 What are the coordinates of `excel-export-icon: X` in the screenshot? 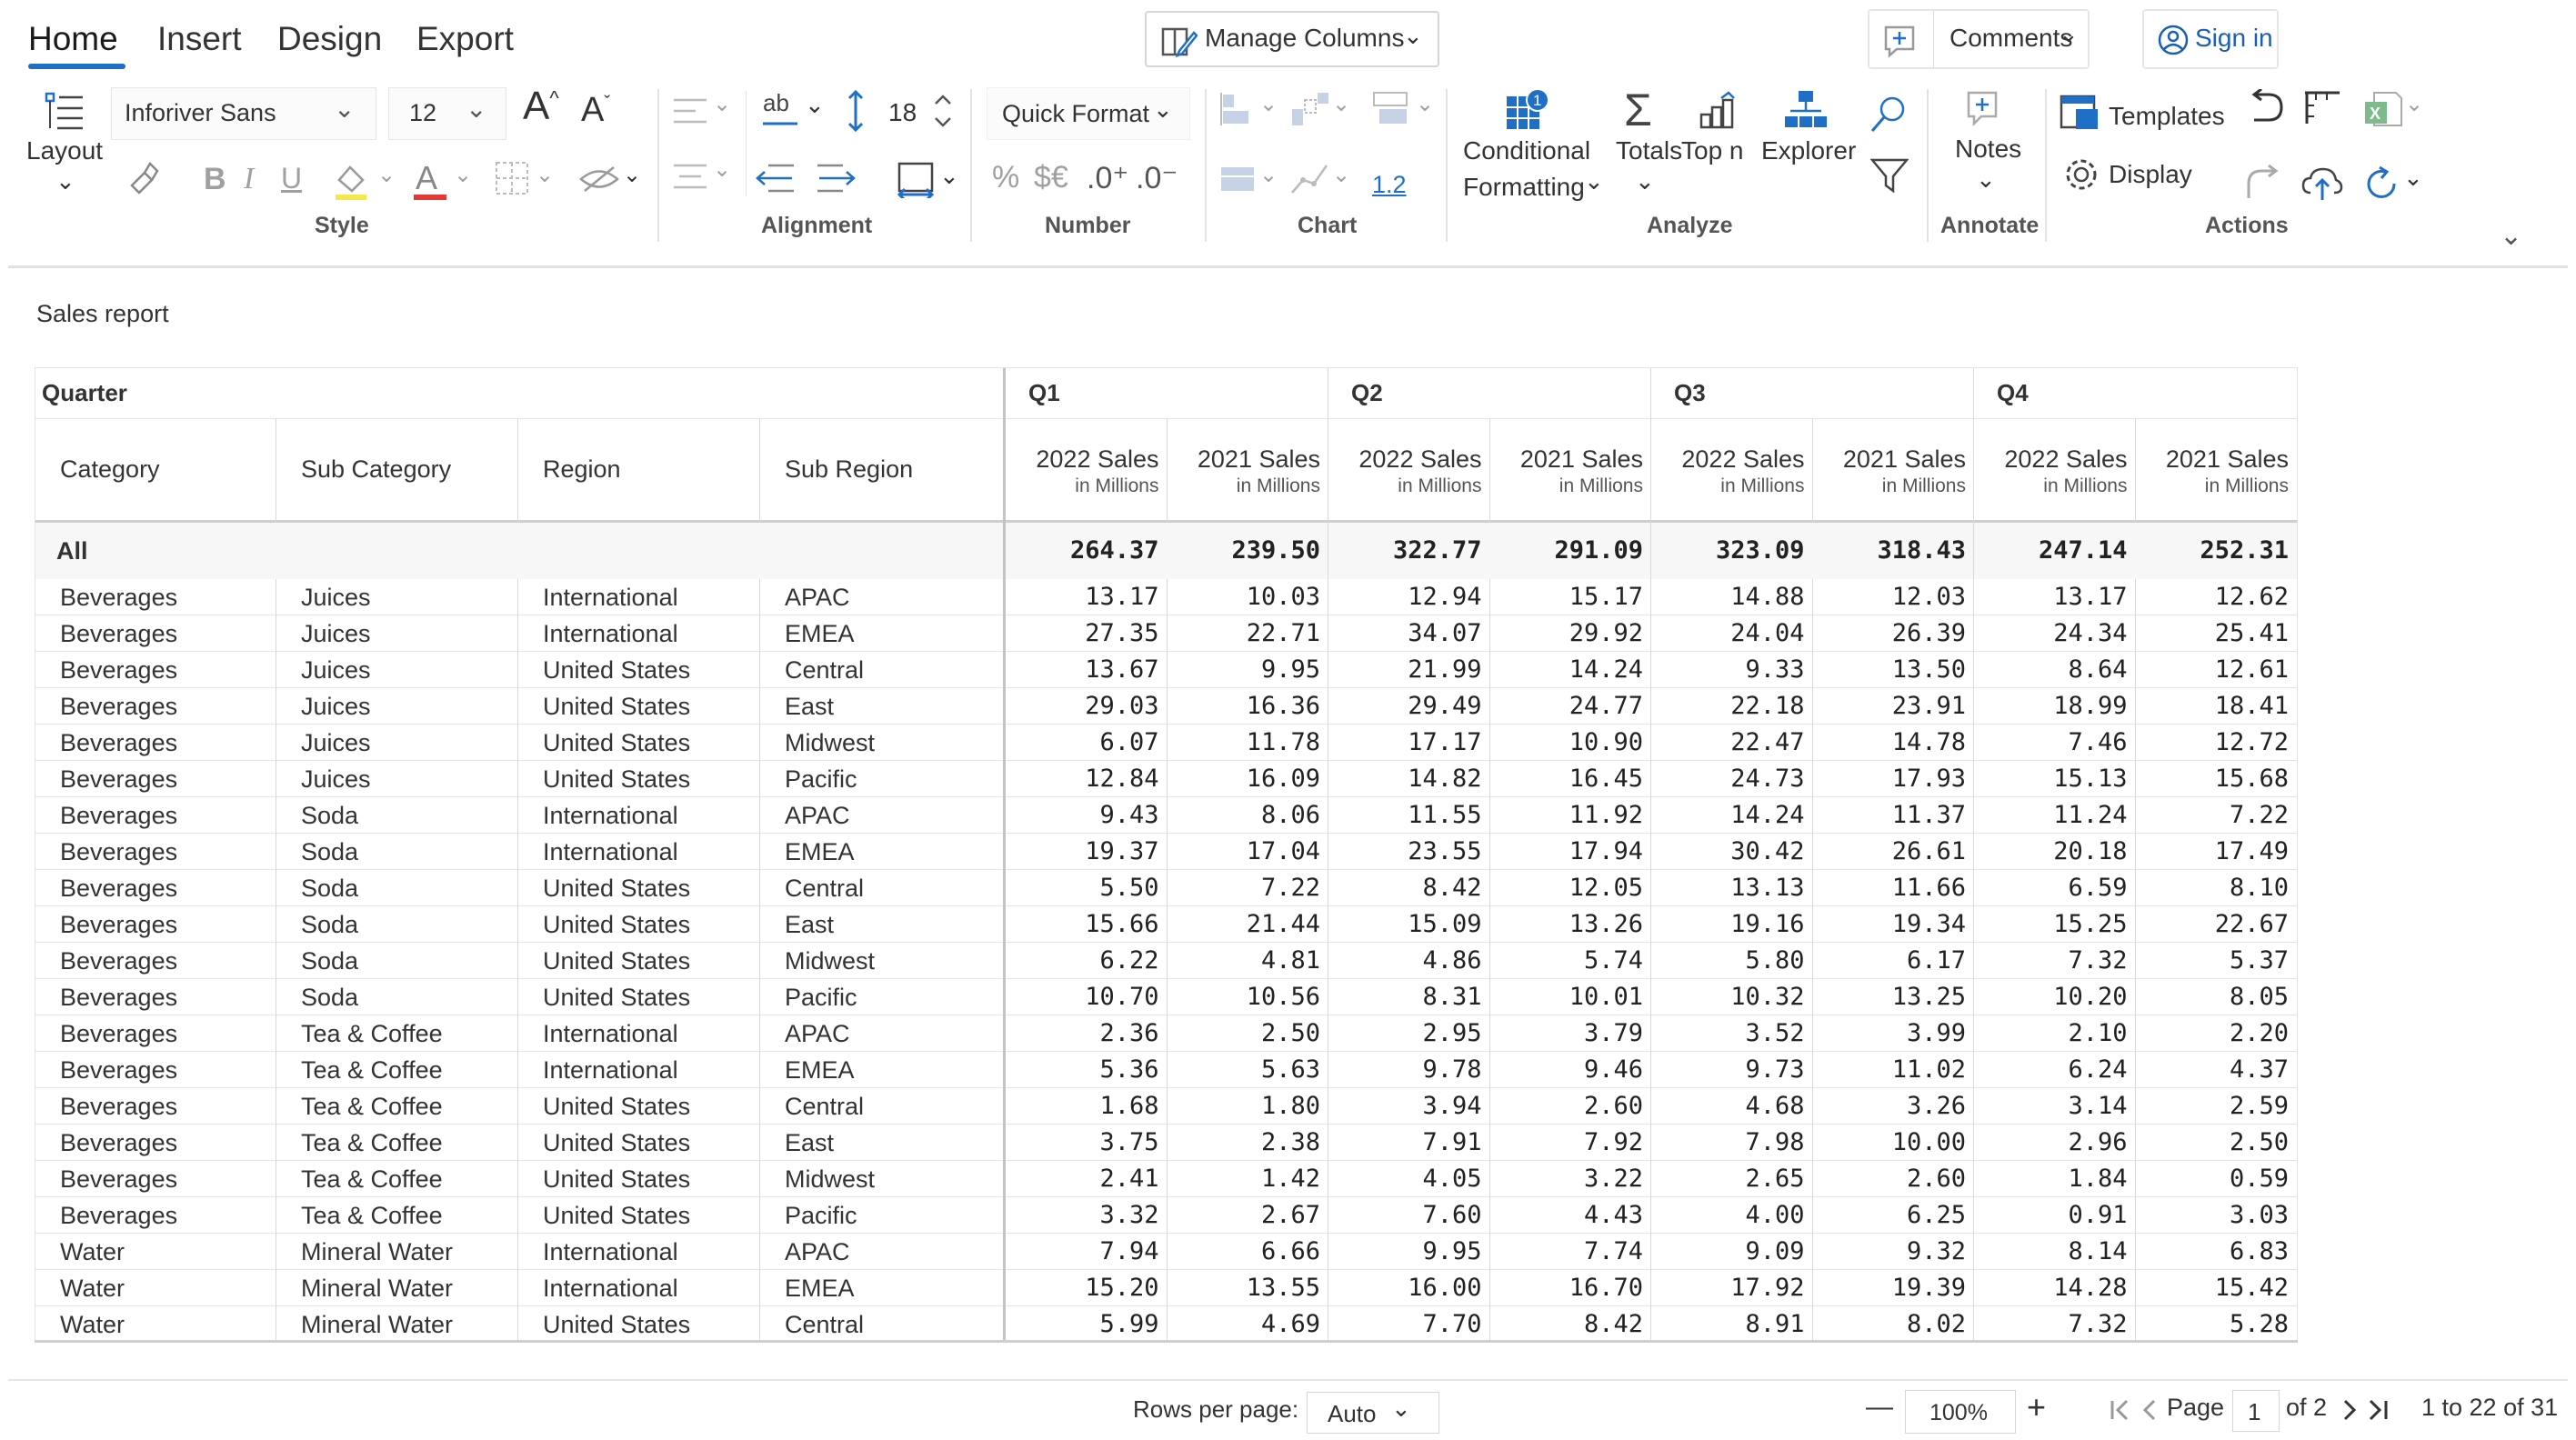 It's located at (2384, 110).